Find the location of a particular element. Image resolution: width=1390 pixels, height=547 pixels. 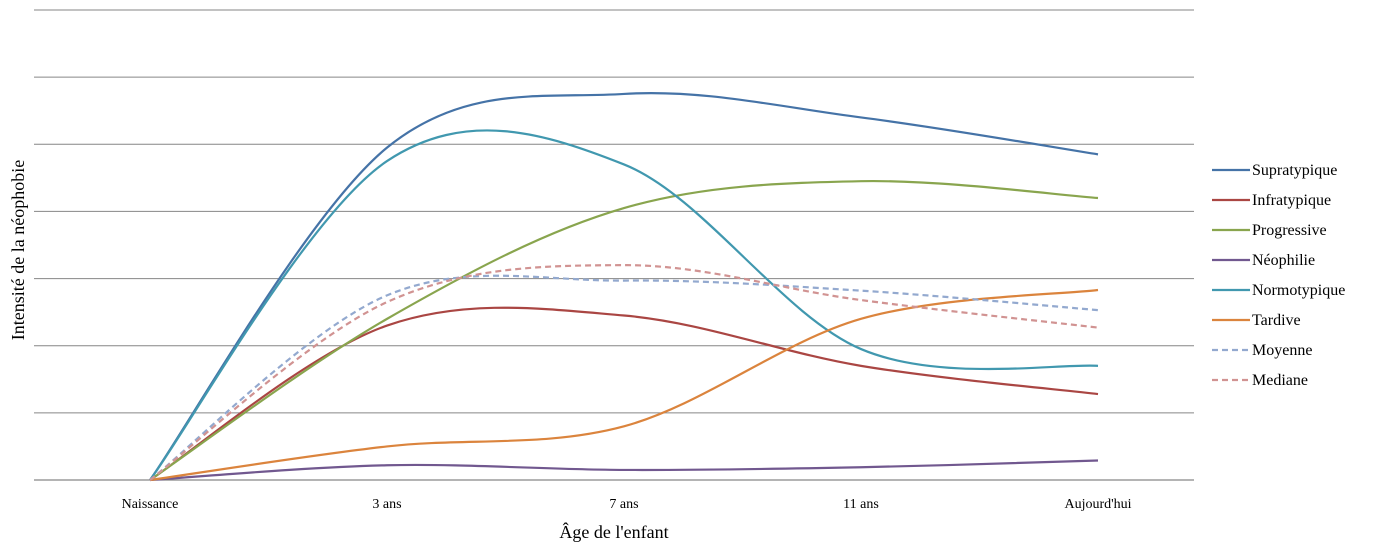

legend-label-moyenne: Moyenne is located at coordinates (1282, 350).